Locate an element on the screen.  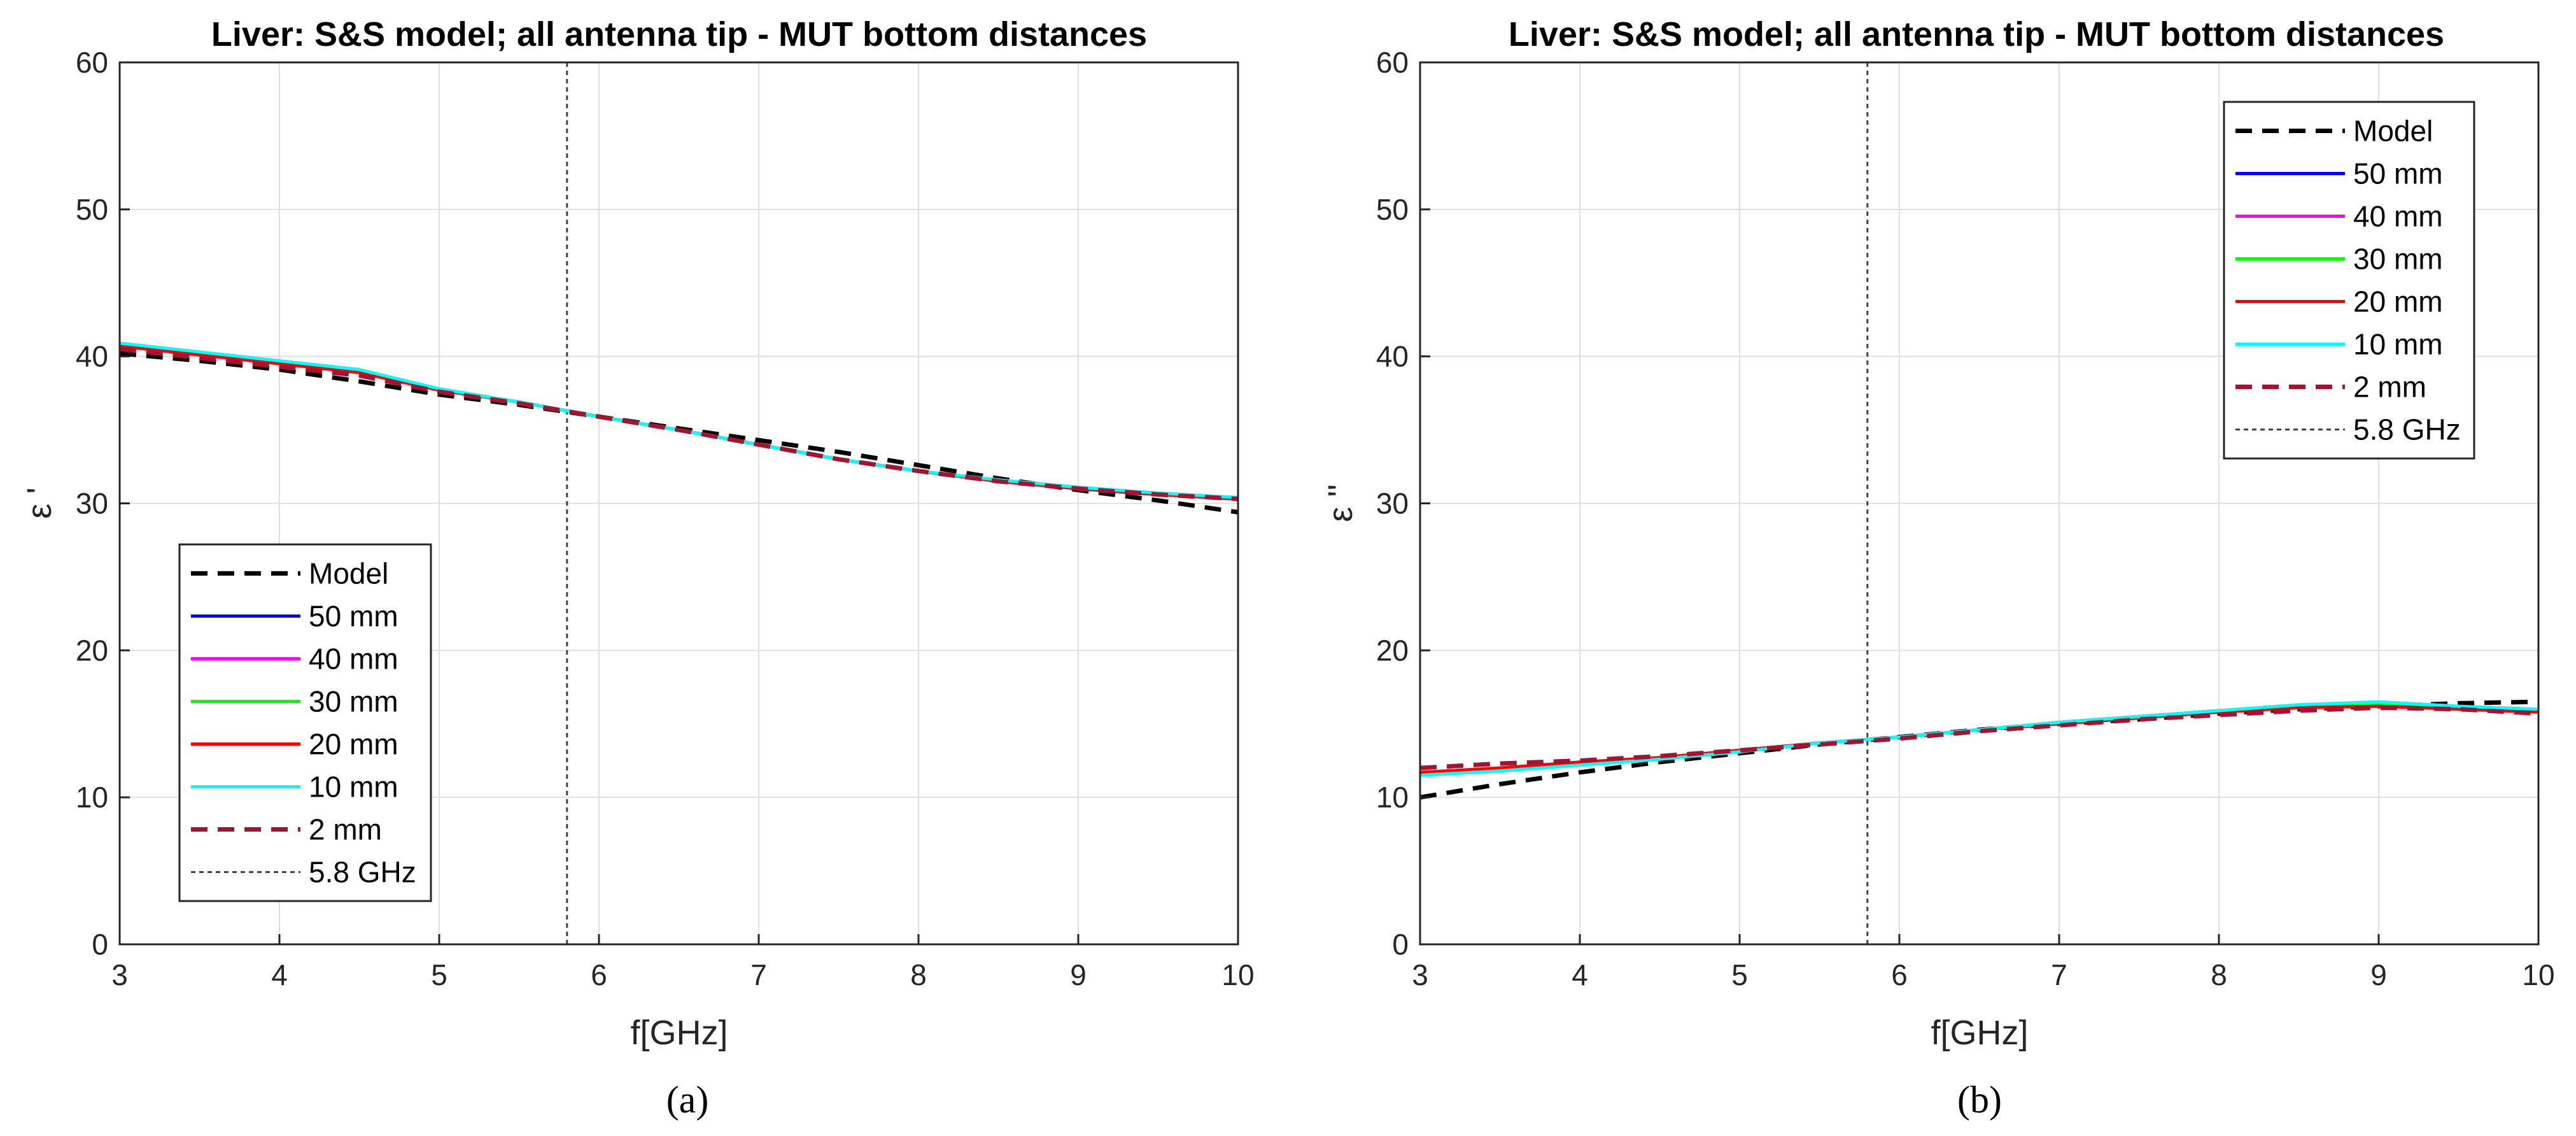
panel-a-x-tick-8: 8 is located at coordinates (919, 974).